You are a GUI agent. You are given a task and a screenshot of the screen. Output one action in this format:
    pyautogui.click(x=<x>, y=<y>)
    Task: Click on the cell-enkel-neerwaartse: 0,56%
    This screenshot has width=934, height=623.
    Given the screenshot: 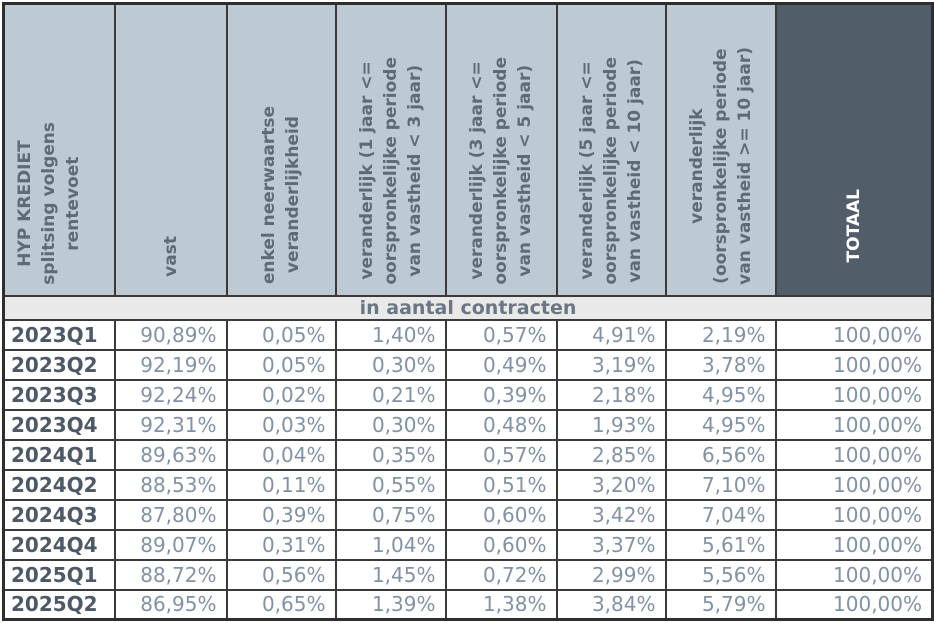 What is the action you would take?
    pyautogui.click(x=281, y=574)
    